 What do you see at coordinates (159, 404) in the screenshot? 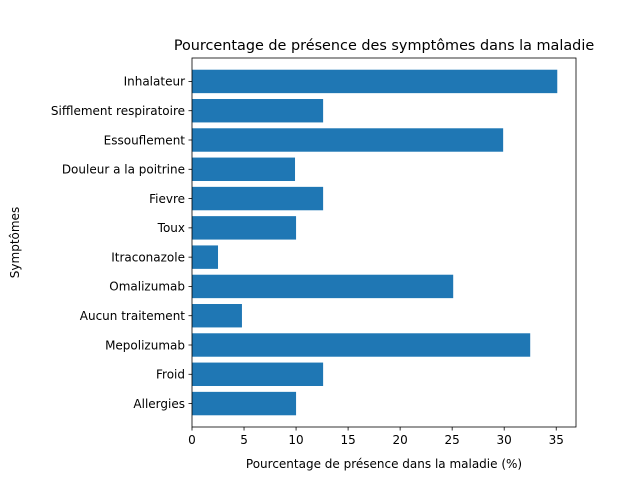
I see `y-tick-label: Allergies` at bounding box center [159, 404].